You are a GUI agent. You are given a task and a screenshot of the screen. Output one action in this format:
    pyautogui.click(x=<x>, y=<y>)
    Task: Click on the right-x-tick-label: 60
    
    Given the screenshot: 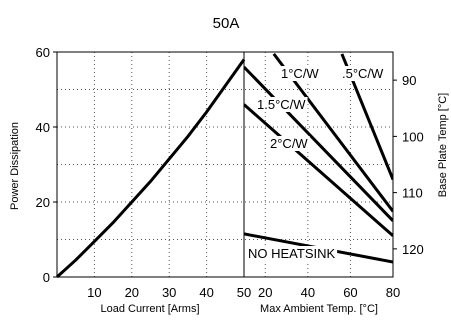 What is the action you would take?
    pyautogui.click(x=350, y=292)
    